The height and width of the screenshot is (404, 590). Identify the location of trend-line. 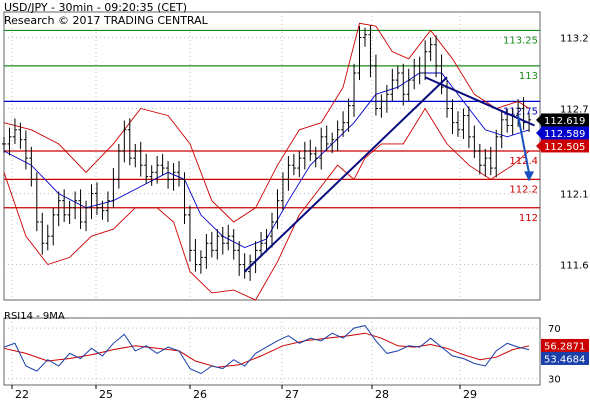
(479, 101).